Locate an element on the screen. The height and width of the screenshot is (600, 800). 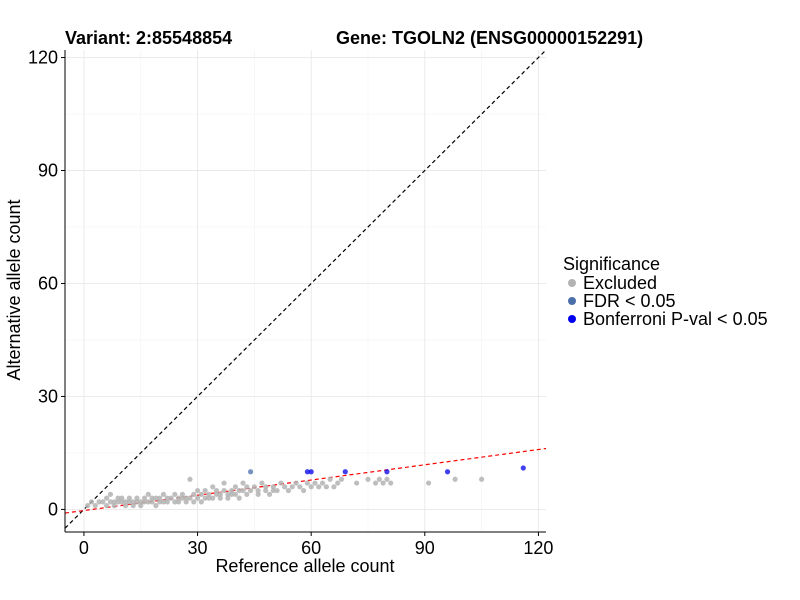
y-tick-label: 30 is located at coordinates (48, 396).